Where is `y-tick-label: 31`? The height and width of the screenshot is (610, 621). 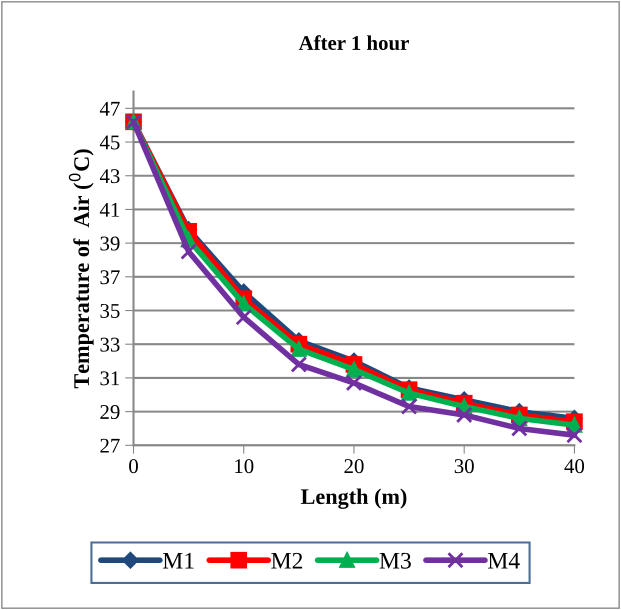 y-tick-label: 31 is located at coordinates (110, 378).